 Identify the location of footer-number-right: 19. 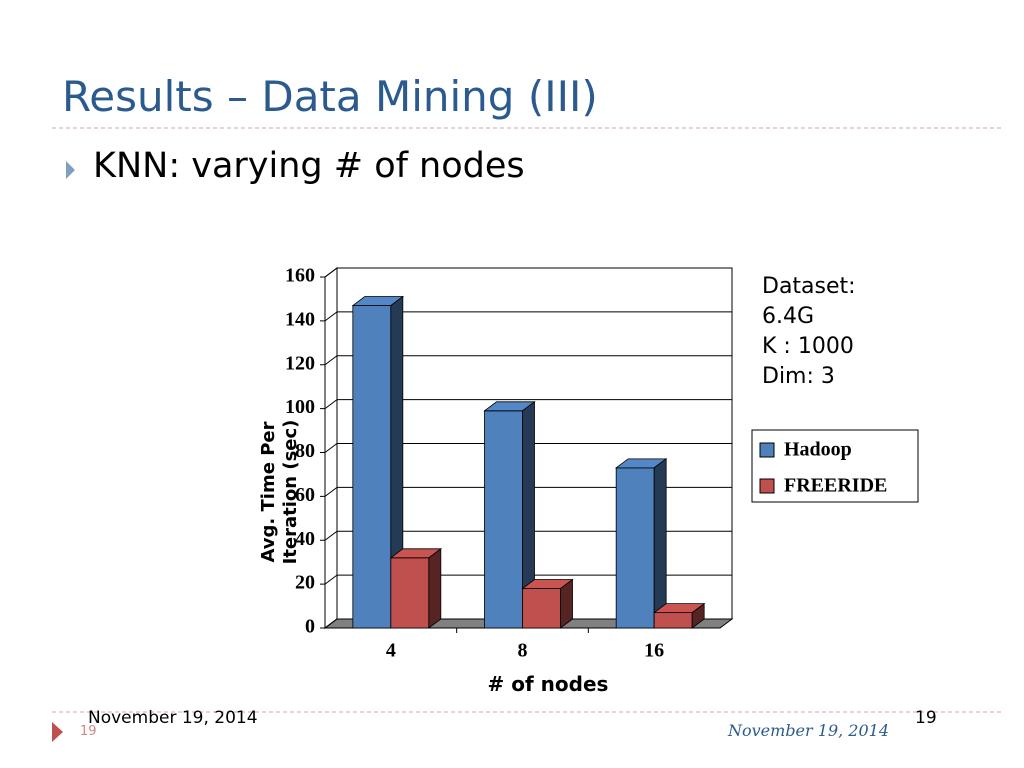
(926, 718).